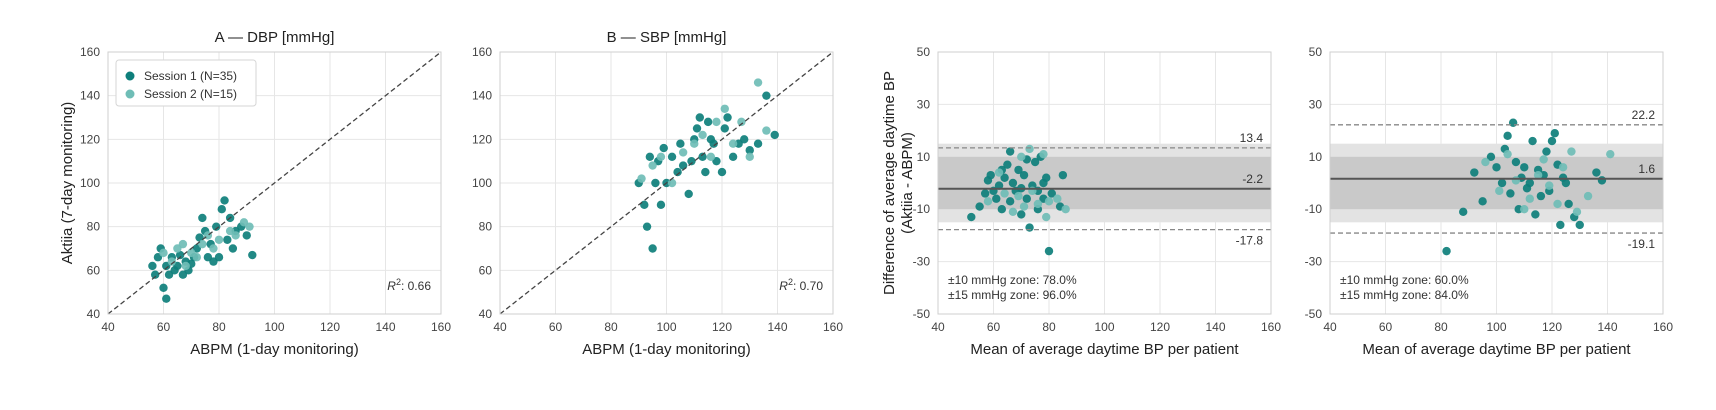  What do you see at coordinates (783, 286) in the screenshot?
I see `r-squared-r: R` at bounding box center [783, 286].